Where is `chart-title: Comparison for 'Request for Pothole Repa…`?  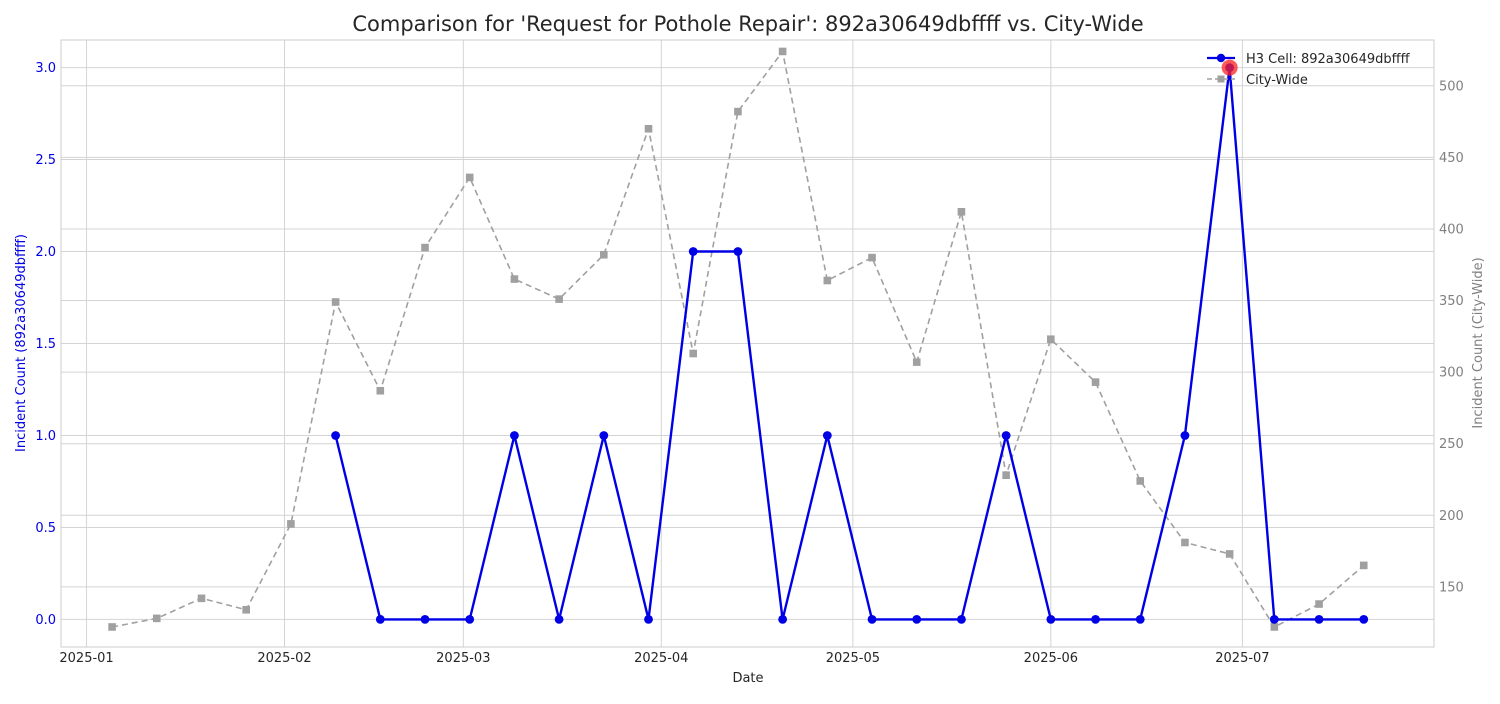 chart-title: Comparison for 'Request for Pothole Repa… is located at coordinates (747, 24).